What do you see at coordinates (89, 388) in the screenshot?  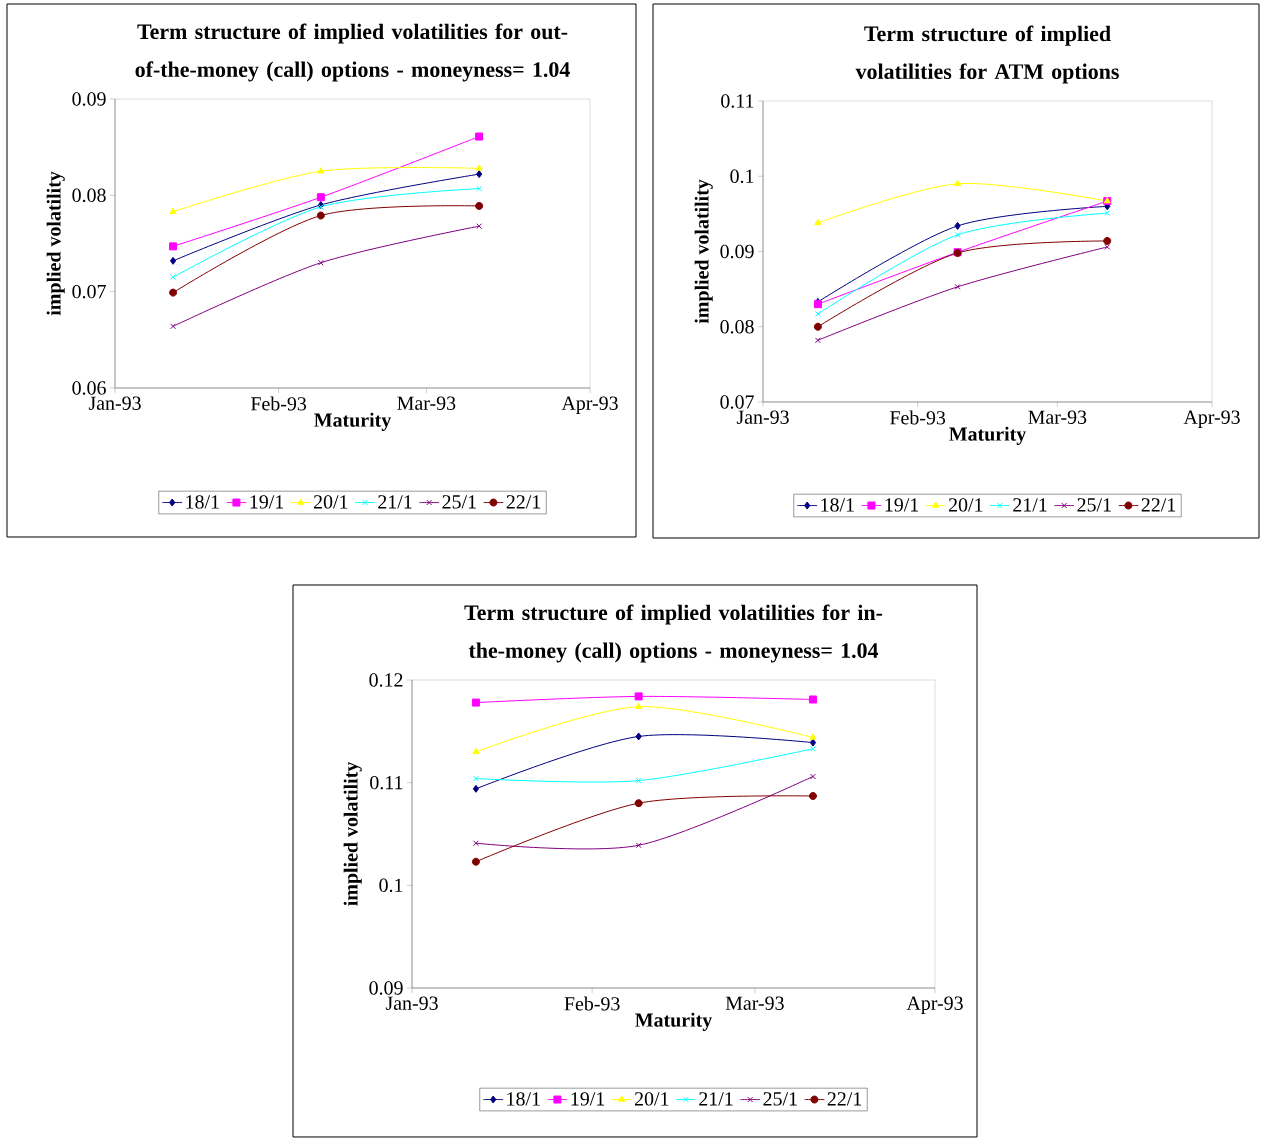 I see `y-tick-label: 0.06` at bounding box center [89, 388].